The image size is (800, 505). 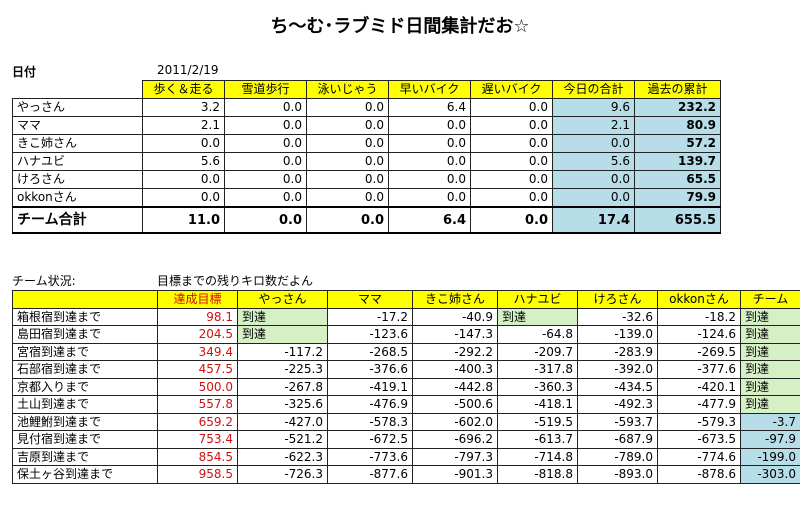 I want to click on daily-header-cell: 泳いじゃう, so click(x=347, y=89).